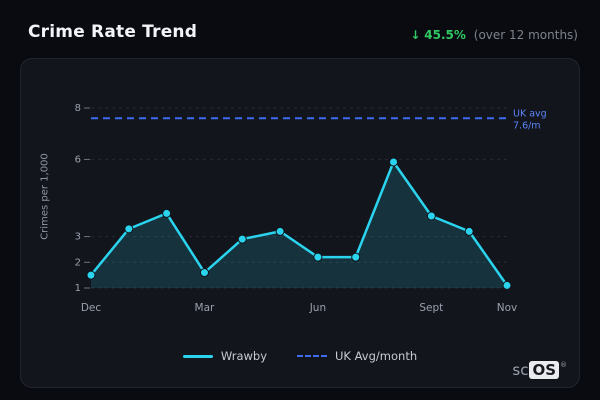  Describe the element at coordinates (530, 113) in the screenshot. I see `reference-label-line1: UK avg` at that location.